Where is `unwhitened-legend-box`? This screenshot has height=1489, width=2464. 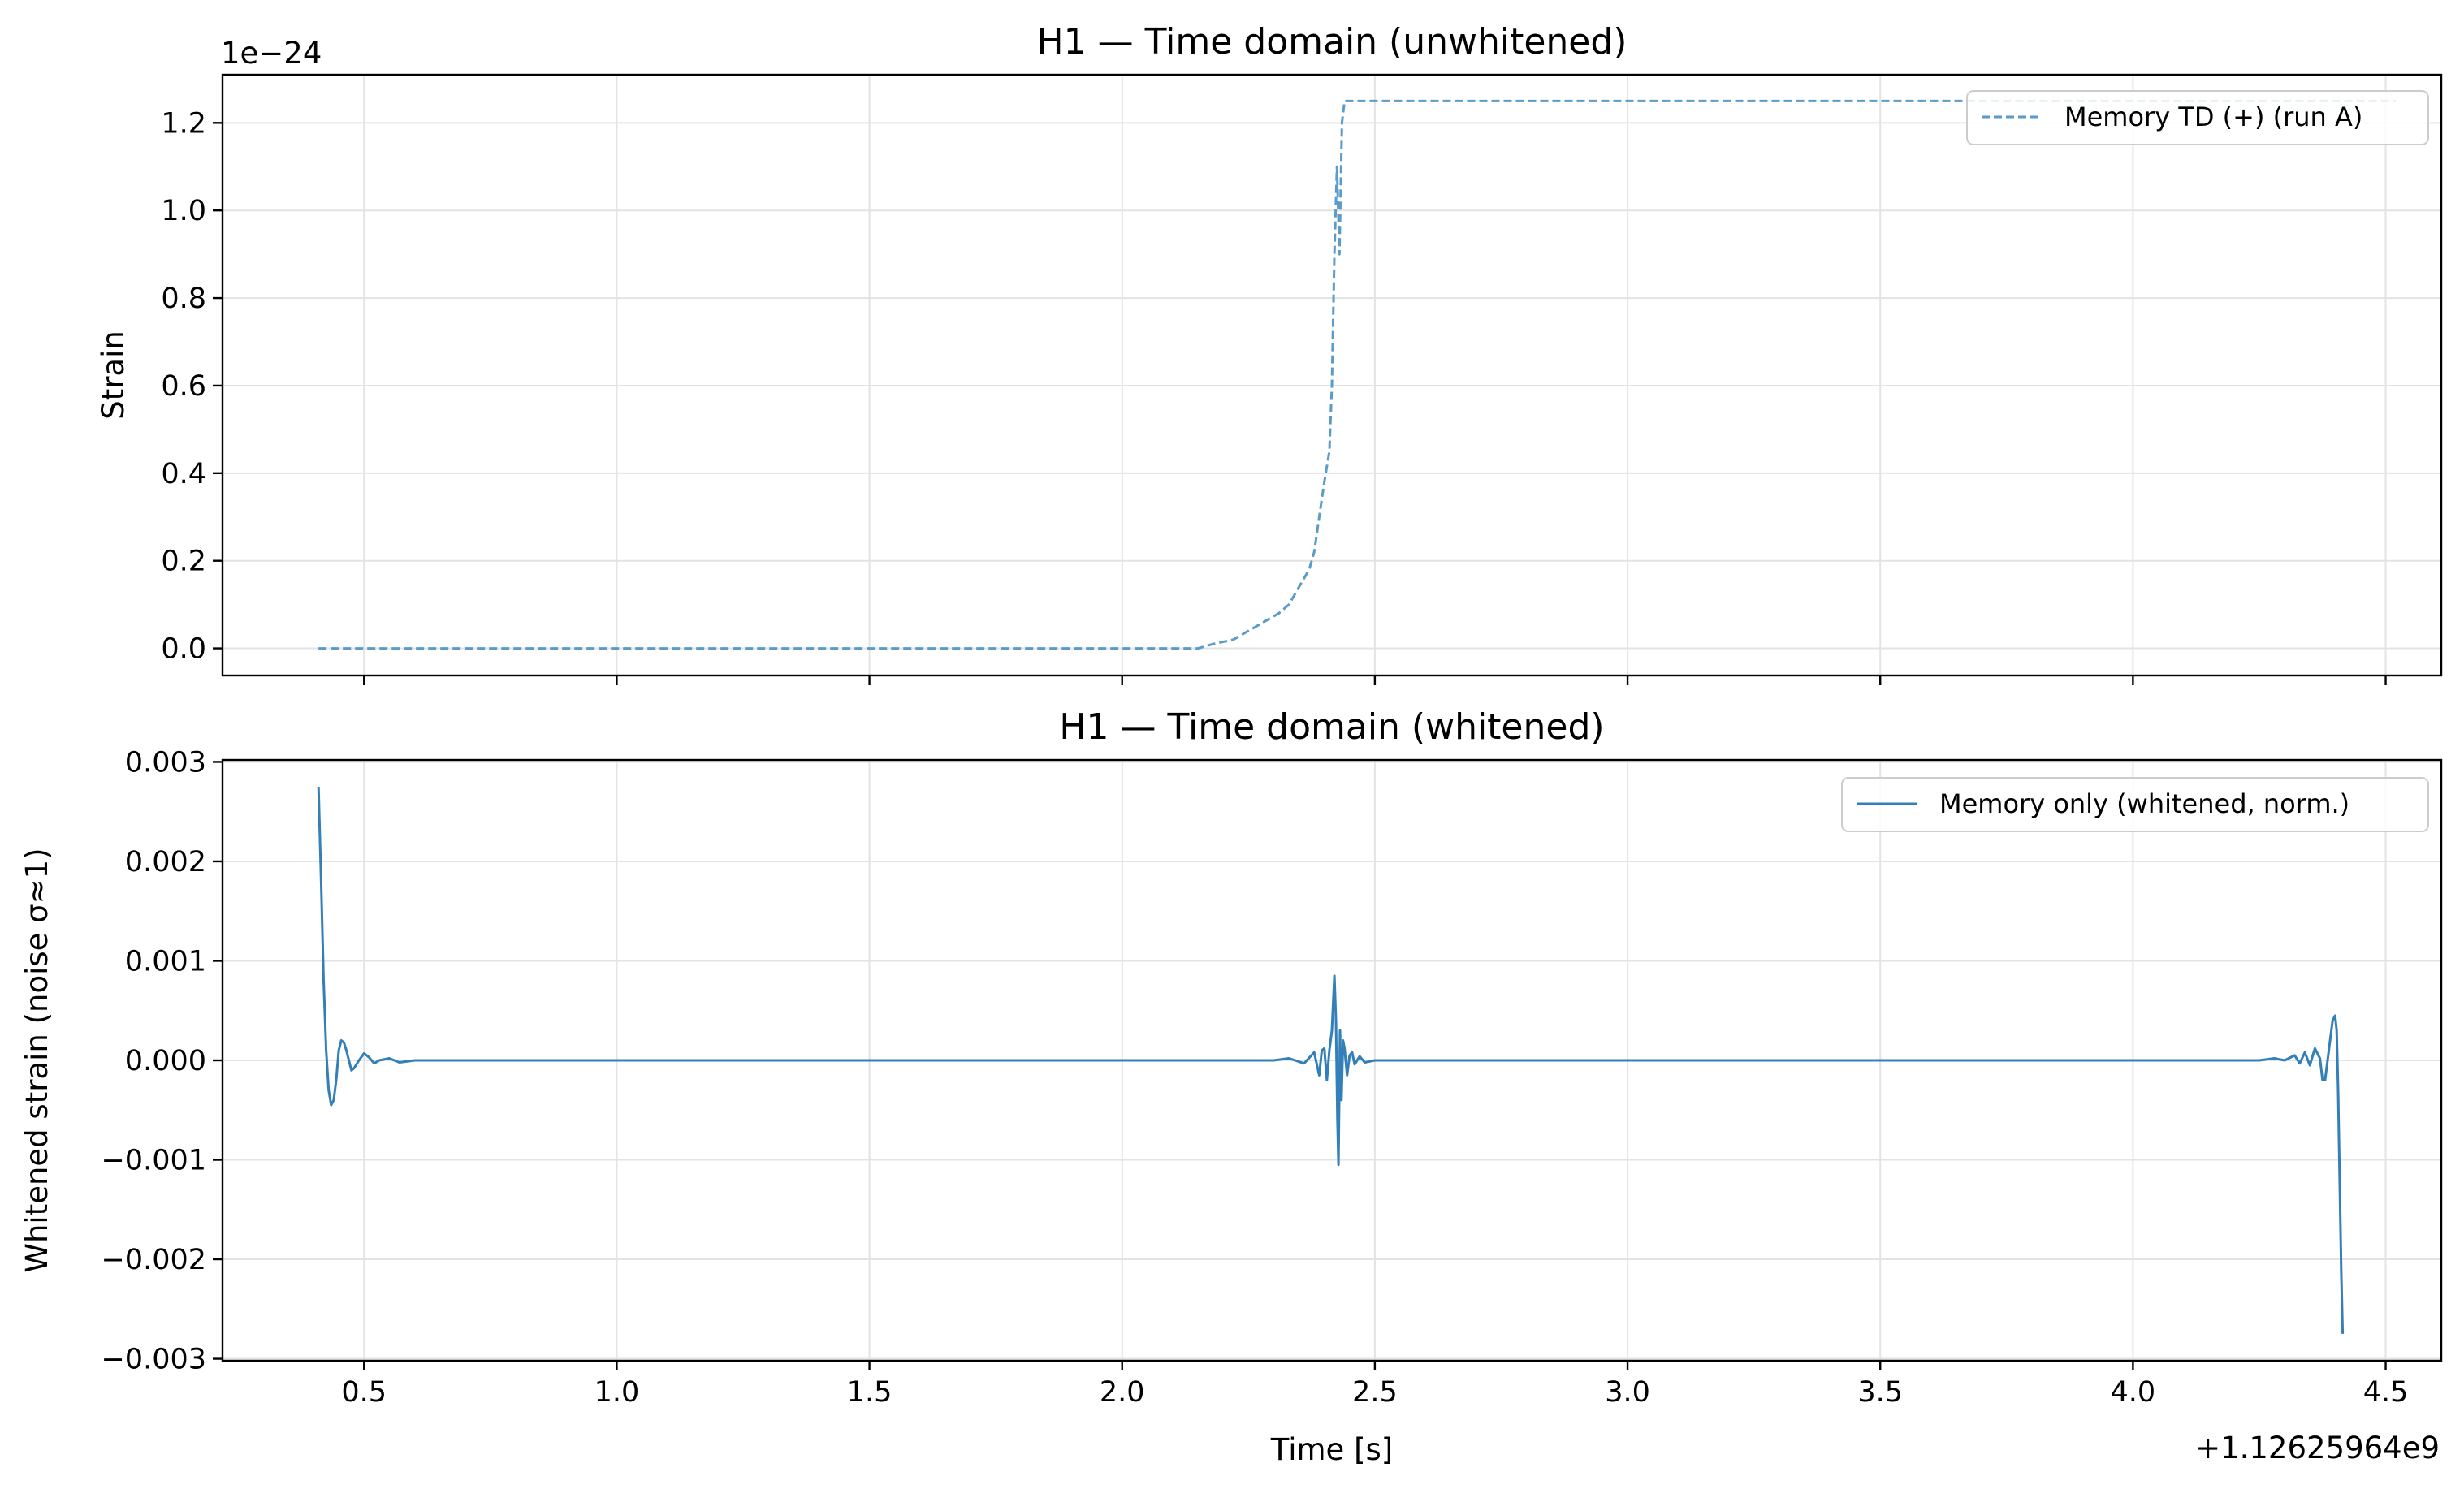
unwhitened-legend-box is located at coordinates (2197, 117).